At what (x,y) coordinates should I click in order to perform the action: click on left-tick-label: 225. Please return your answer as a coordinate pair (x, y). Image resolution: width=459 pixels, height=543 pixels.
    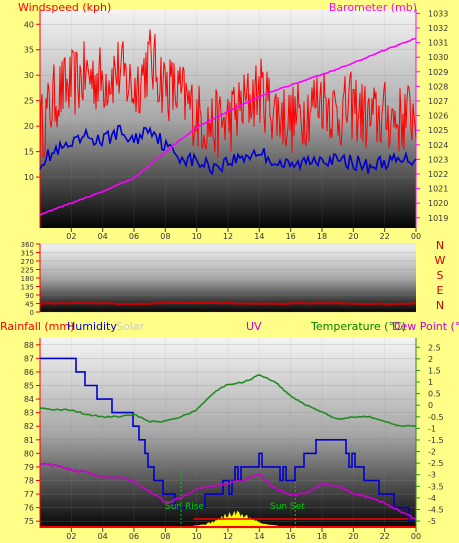
    Looking at the image, I should click on (27, 271).